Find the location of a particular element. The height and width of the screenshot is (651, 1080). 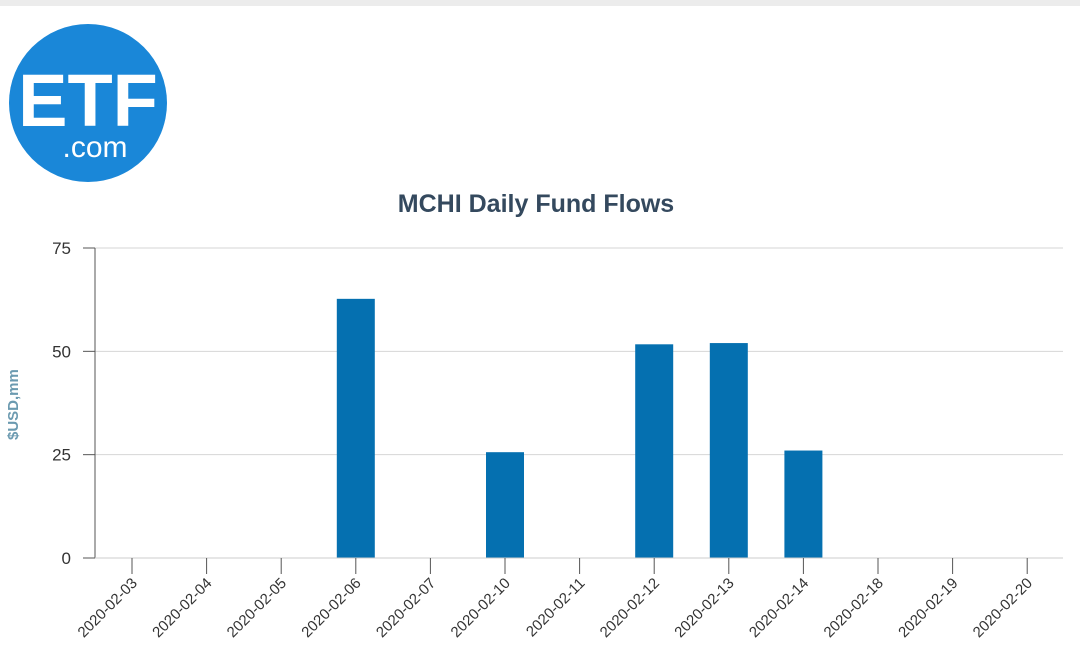

etf-logo: ETF .com is located at coordinates (88, 103).